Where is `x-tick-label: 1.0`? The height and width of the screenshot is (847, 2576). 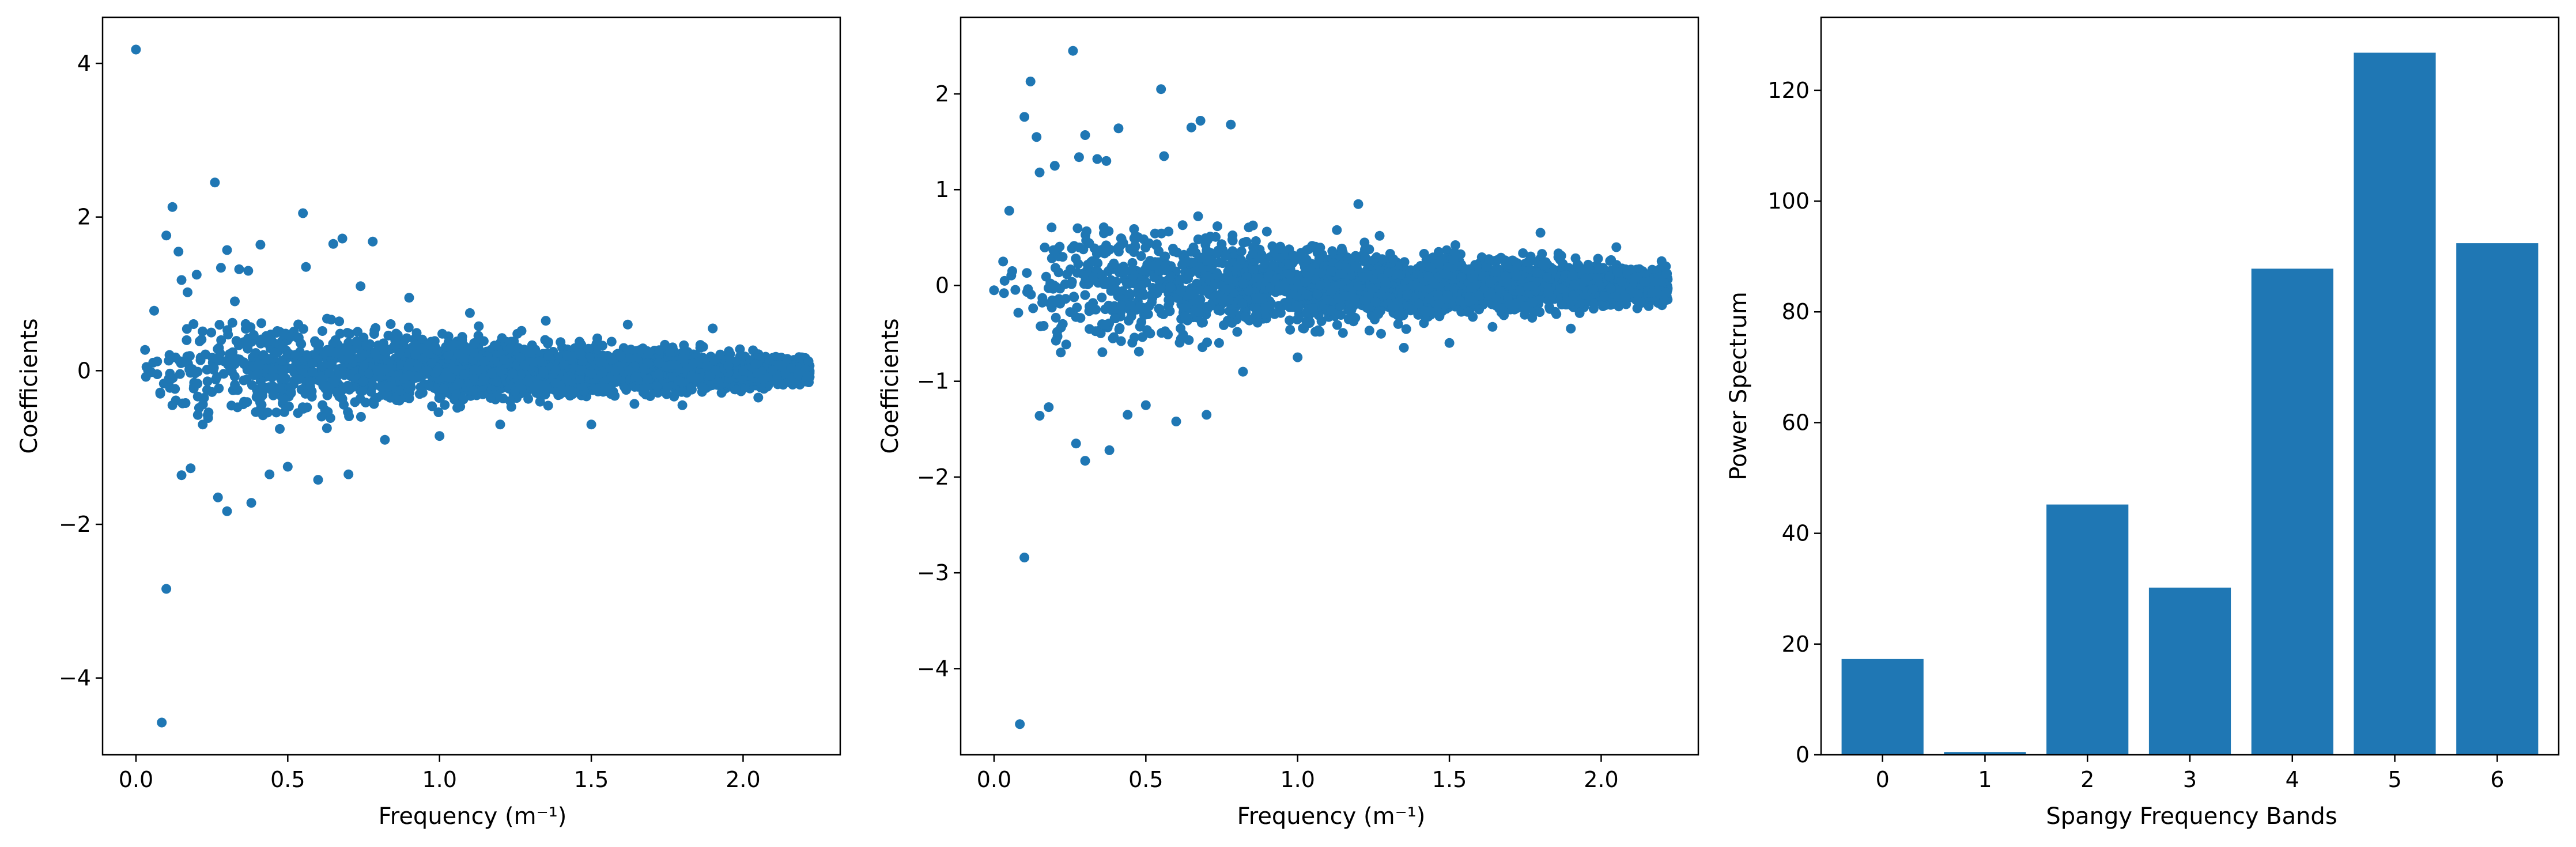
x-tick-label: 1.0 is located at coordinates (439, 779).